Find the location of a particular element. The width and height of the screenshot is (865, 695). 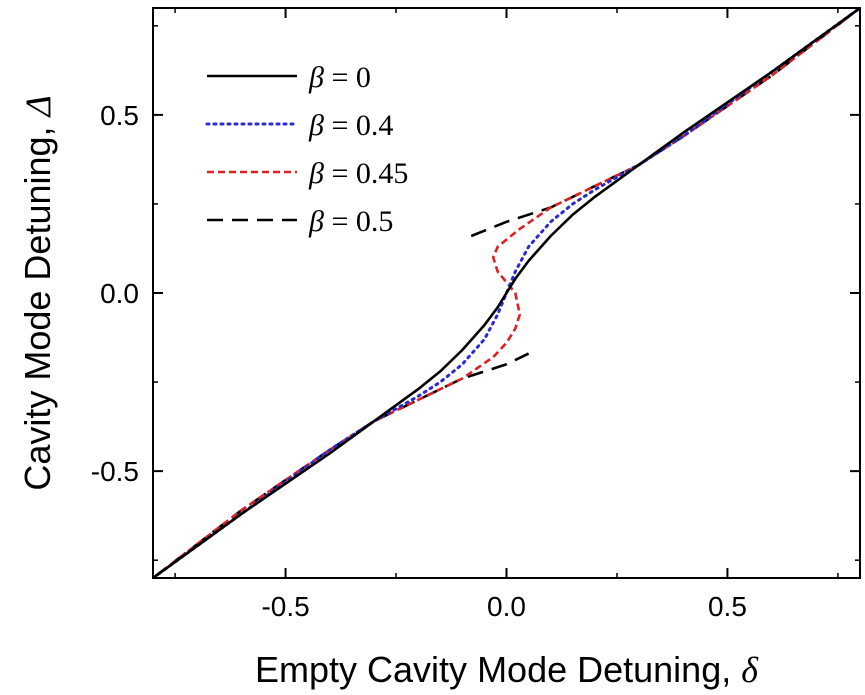

x-tick-label: -0.5 is located at coordinates (285, 606).